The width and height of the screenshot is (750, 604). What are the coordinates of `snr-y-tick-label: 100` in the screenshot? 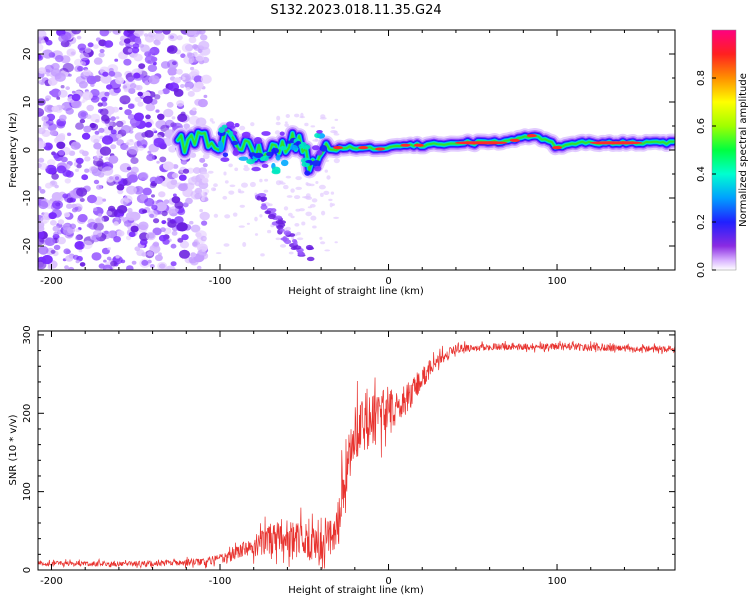 It's located at (27, 491).